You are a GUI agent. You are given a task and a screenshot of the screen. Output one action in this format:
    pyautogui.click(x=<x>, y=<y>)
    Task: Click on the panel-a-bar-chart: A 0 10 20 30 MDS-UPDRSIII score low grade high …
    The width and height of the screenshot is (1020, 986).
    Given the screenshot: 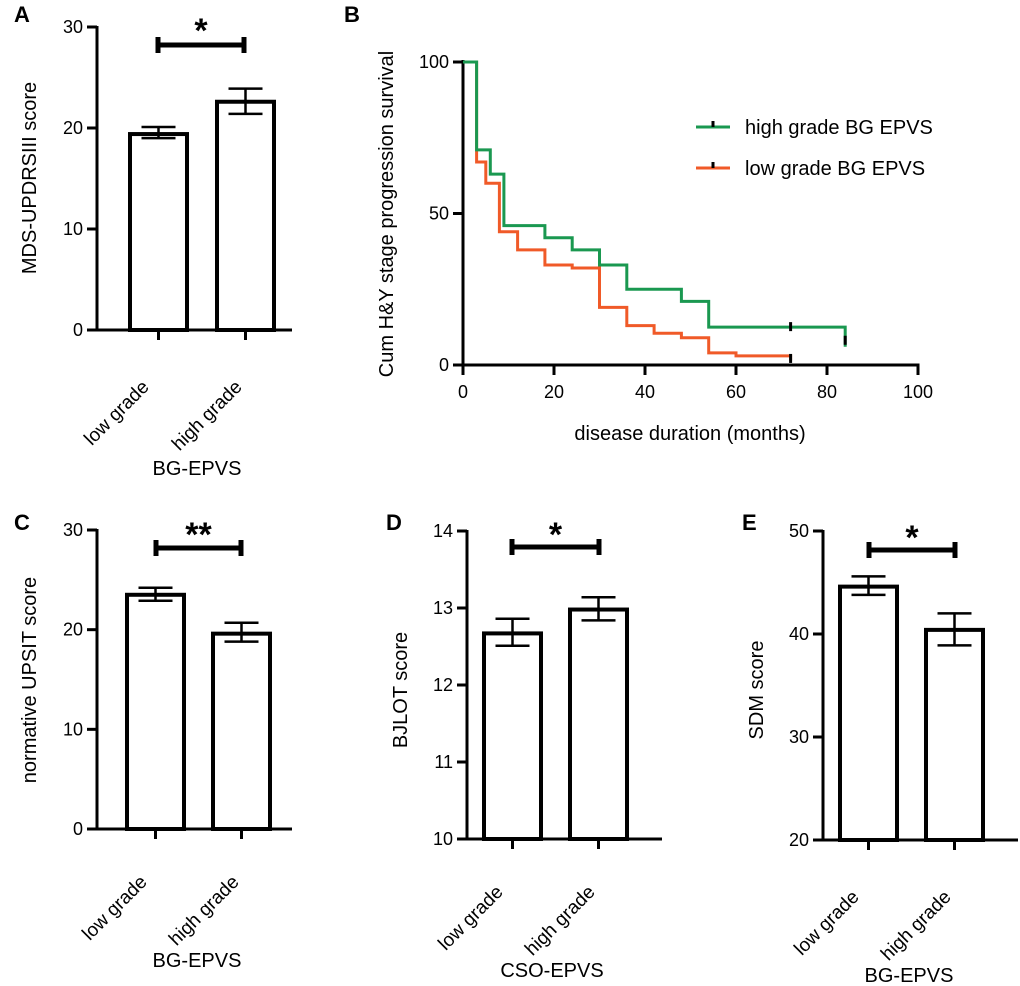 What is the action you would take?
    pyautogui.click(x=153, y=241)
    